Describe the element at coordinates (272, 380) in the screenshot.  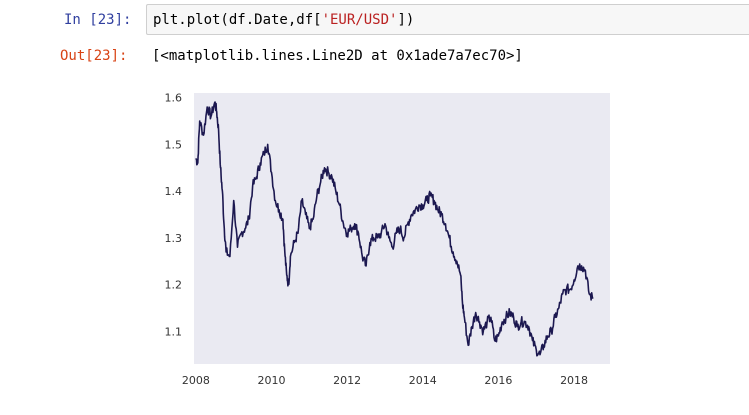
I see `x-tick-label: 2010` at that location.